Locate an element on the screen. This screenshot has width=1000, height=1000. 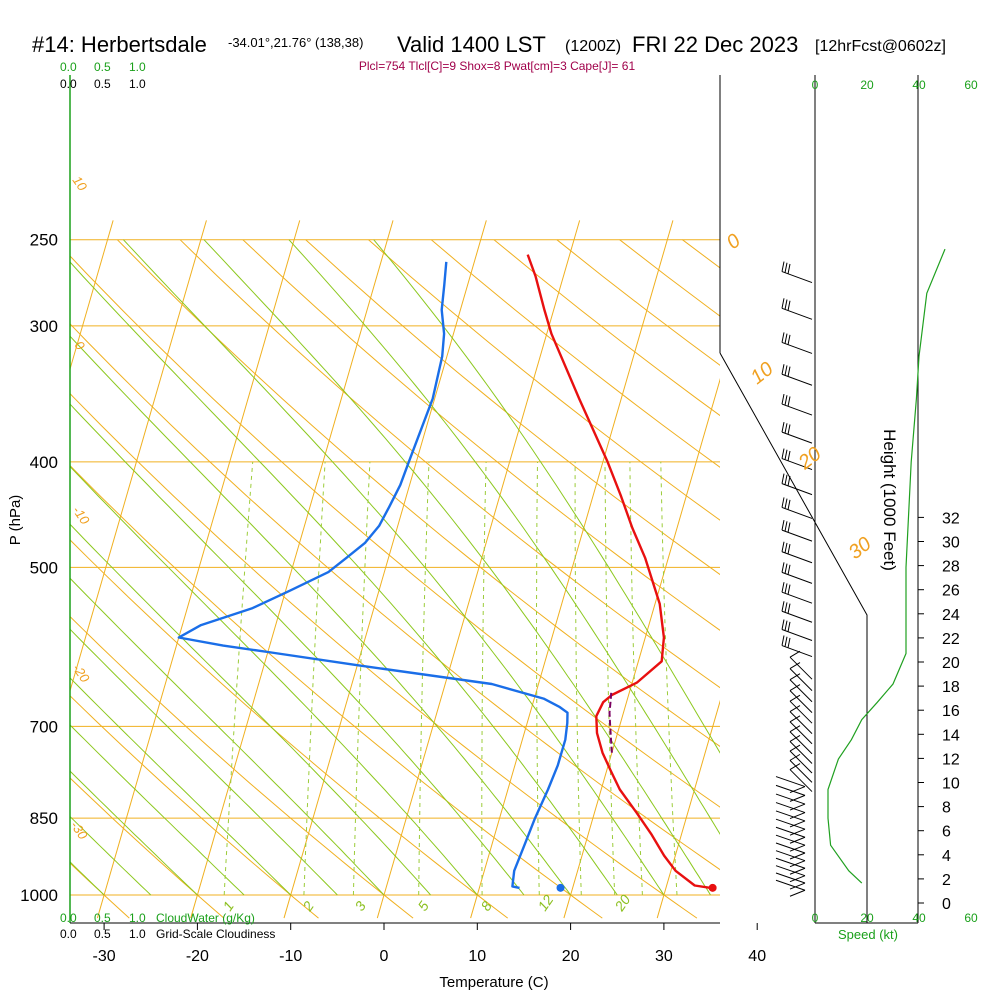
speed-tick-top: 20 is located at coordinates (867, 85).